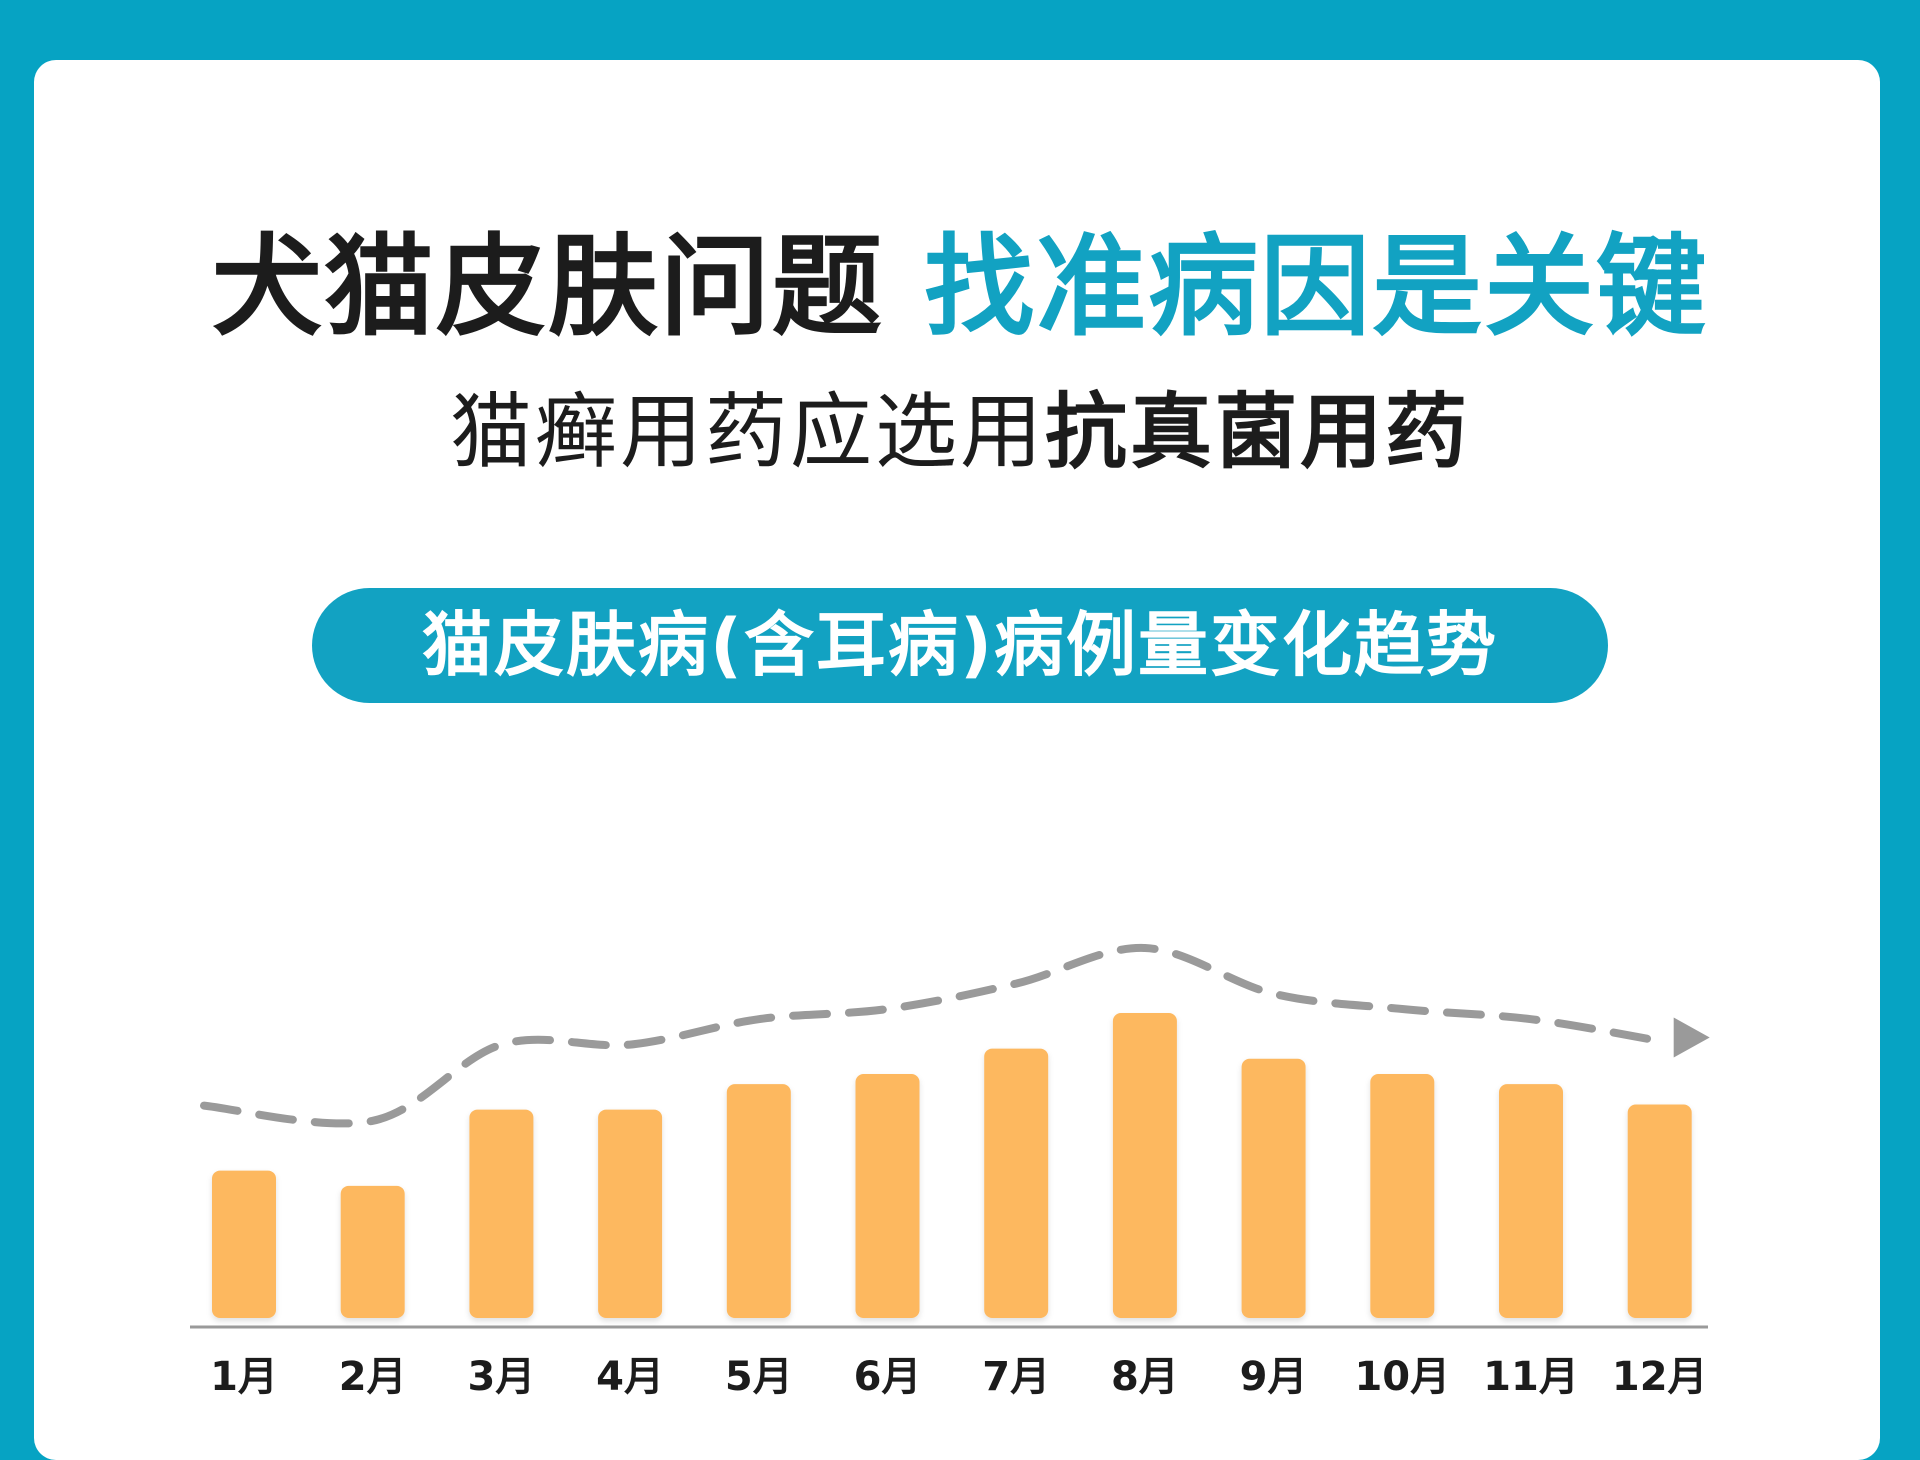  Describe the element at coordinates (1531, 1201) in the screenshot. I see `bar-11月` at that location.